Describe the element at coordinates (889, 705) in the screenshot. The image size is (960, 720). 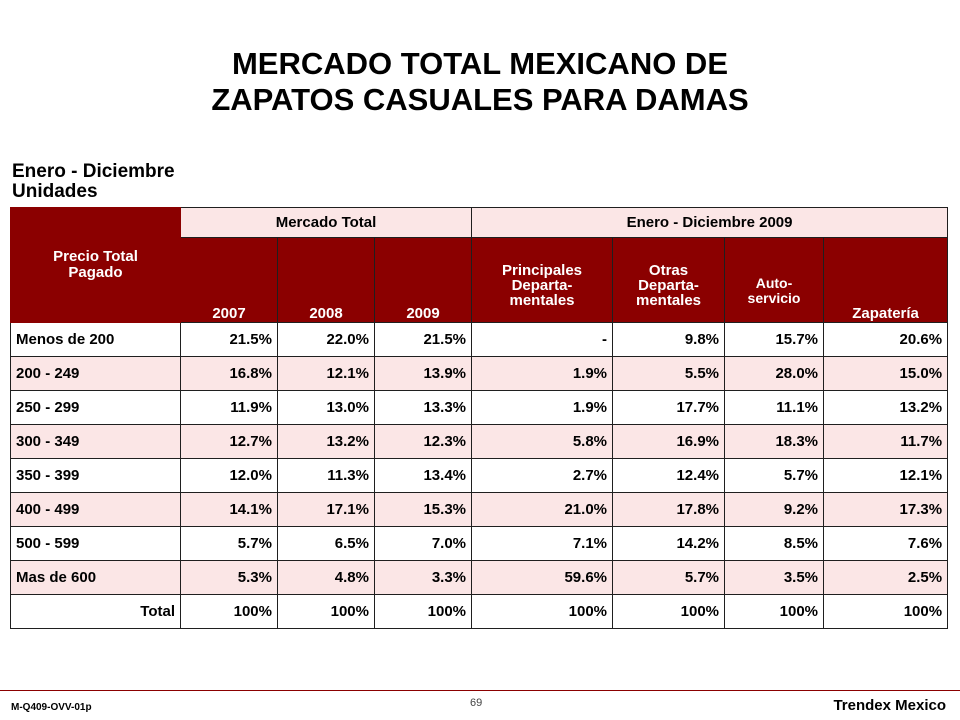
I see `footer-brand: Trendex Mexico` at that location.